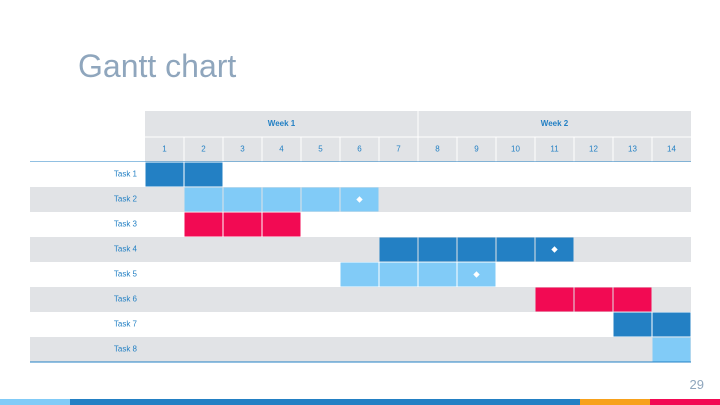  I want to click on day-label: 1, so click(164, 149).